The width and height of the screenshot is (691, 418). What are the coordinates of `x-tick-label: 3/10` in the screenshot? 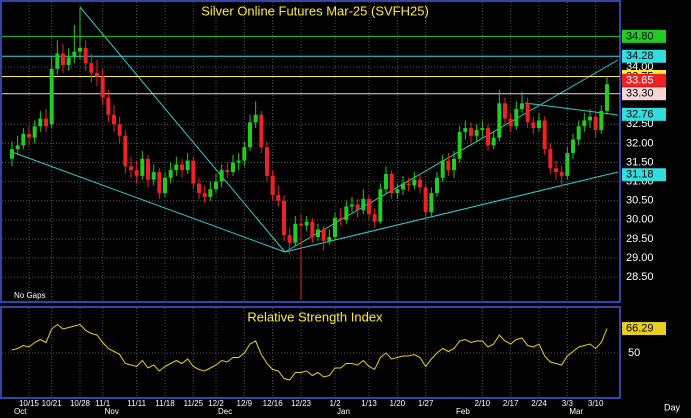 It's located at (596, 403).